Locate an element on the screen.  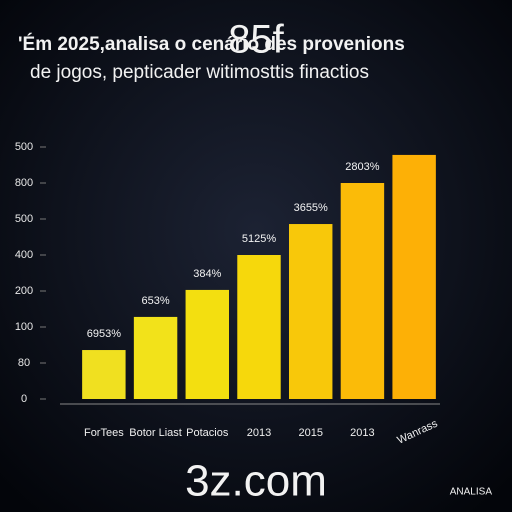
y-tick-label: 80 is located at coordinates (24, 363).